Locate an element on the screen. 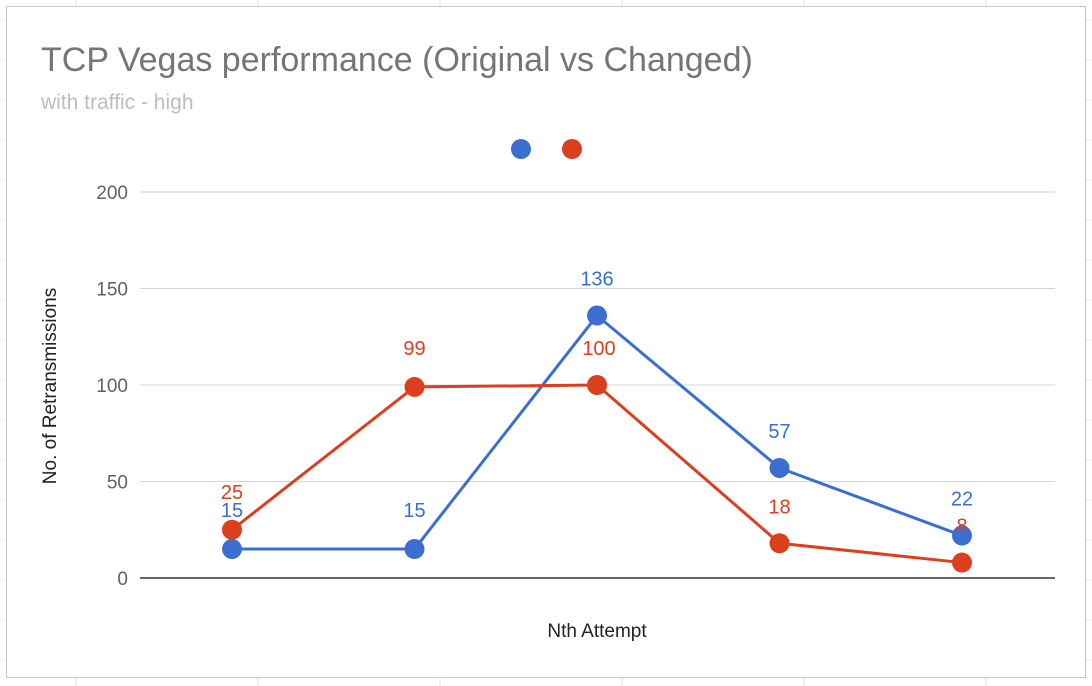 The height and width of the screenshot is (686, 1092). y-tick-label: 0 is located at coordinates (122, 579).